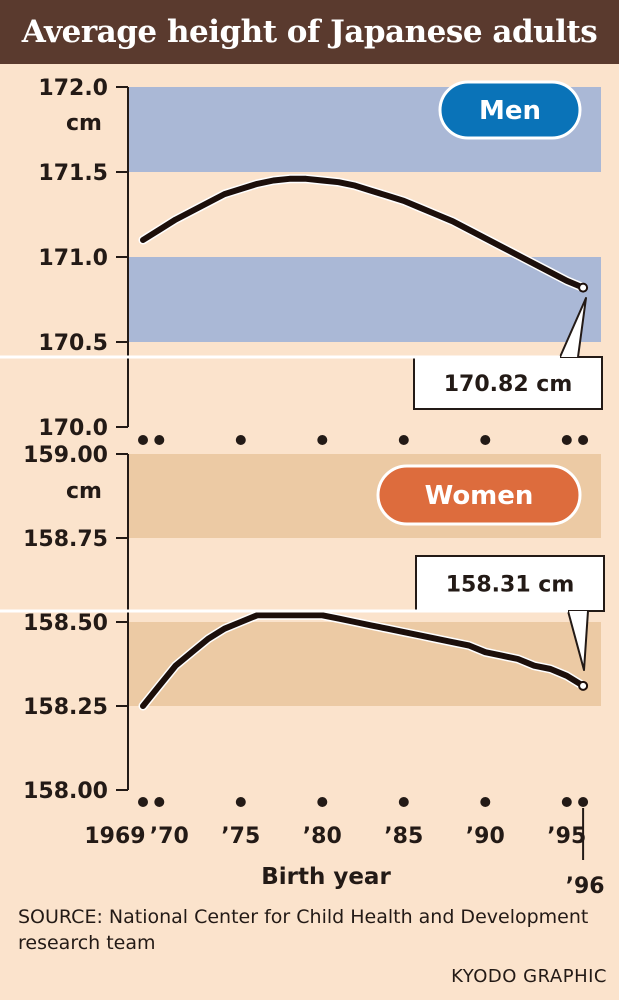 The height and width of the screenshot is (1000, 619). I want to click on men-callout-pointer, so click(573, 327).